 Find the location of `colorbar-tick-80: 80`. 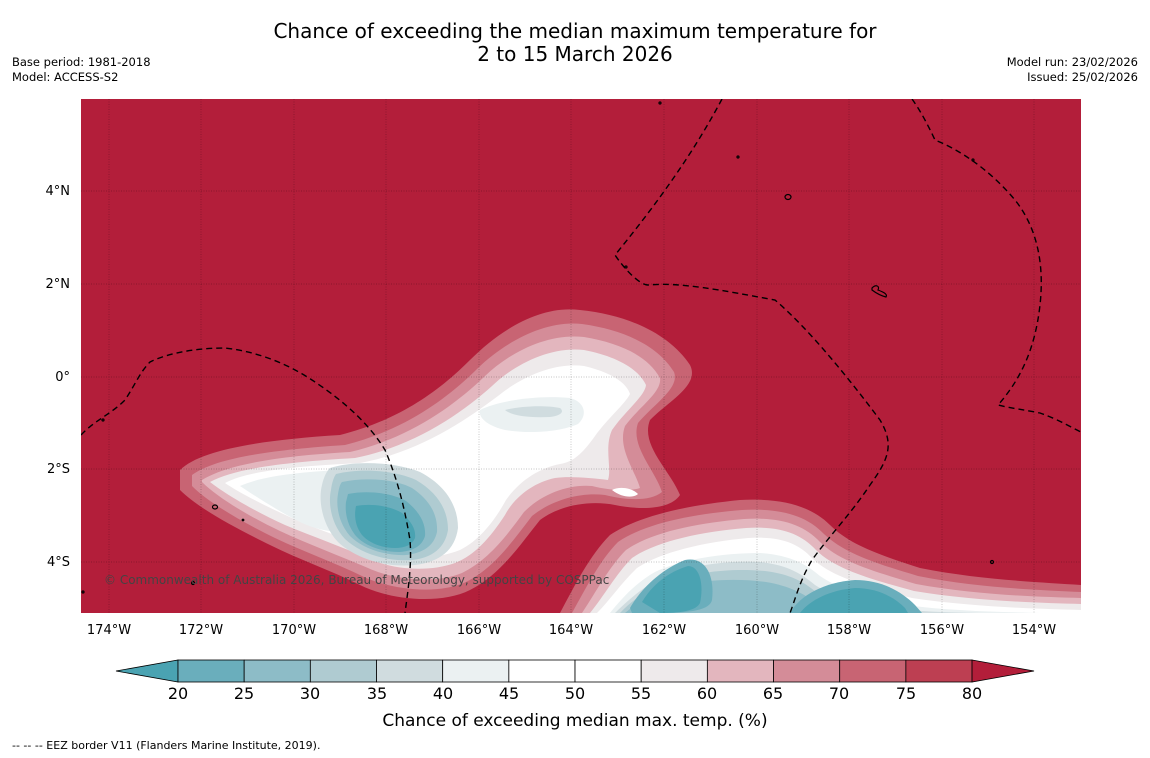

colorbar-tick-80: 80 is located at coordinates (972, 693).